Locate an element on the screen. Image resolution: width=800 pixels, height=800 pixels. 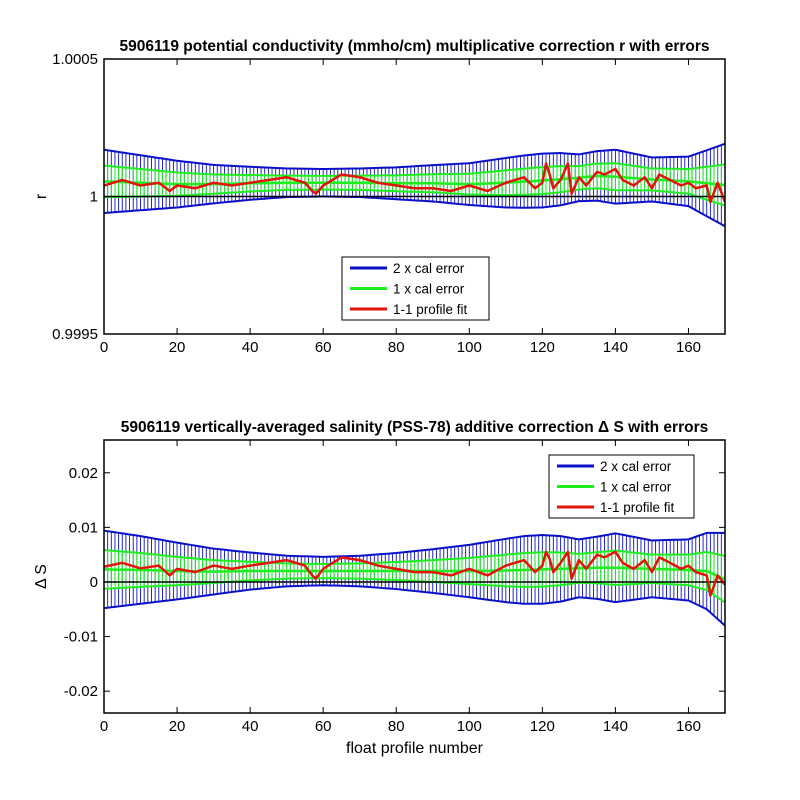
x-axis-label: float profile number is located at coordinates (415, 748).